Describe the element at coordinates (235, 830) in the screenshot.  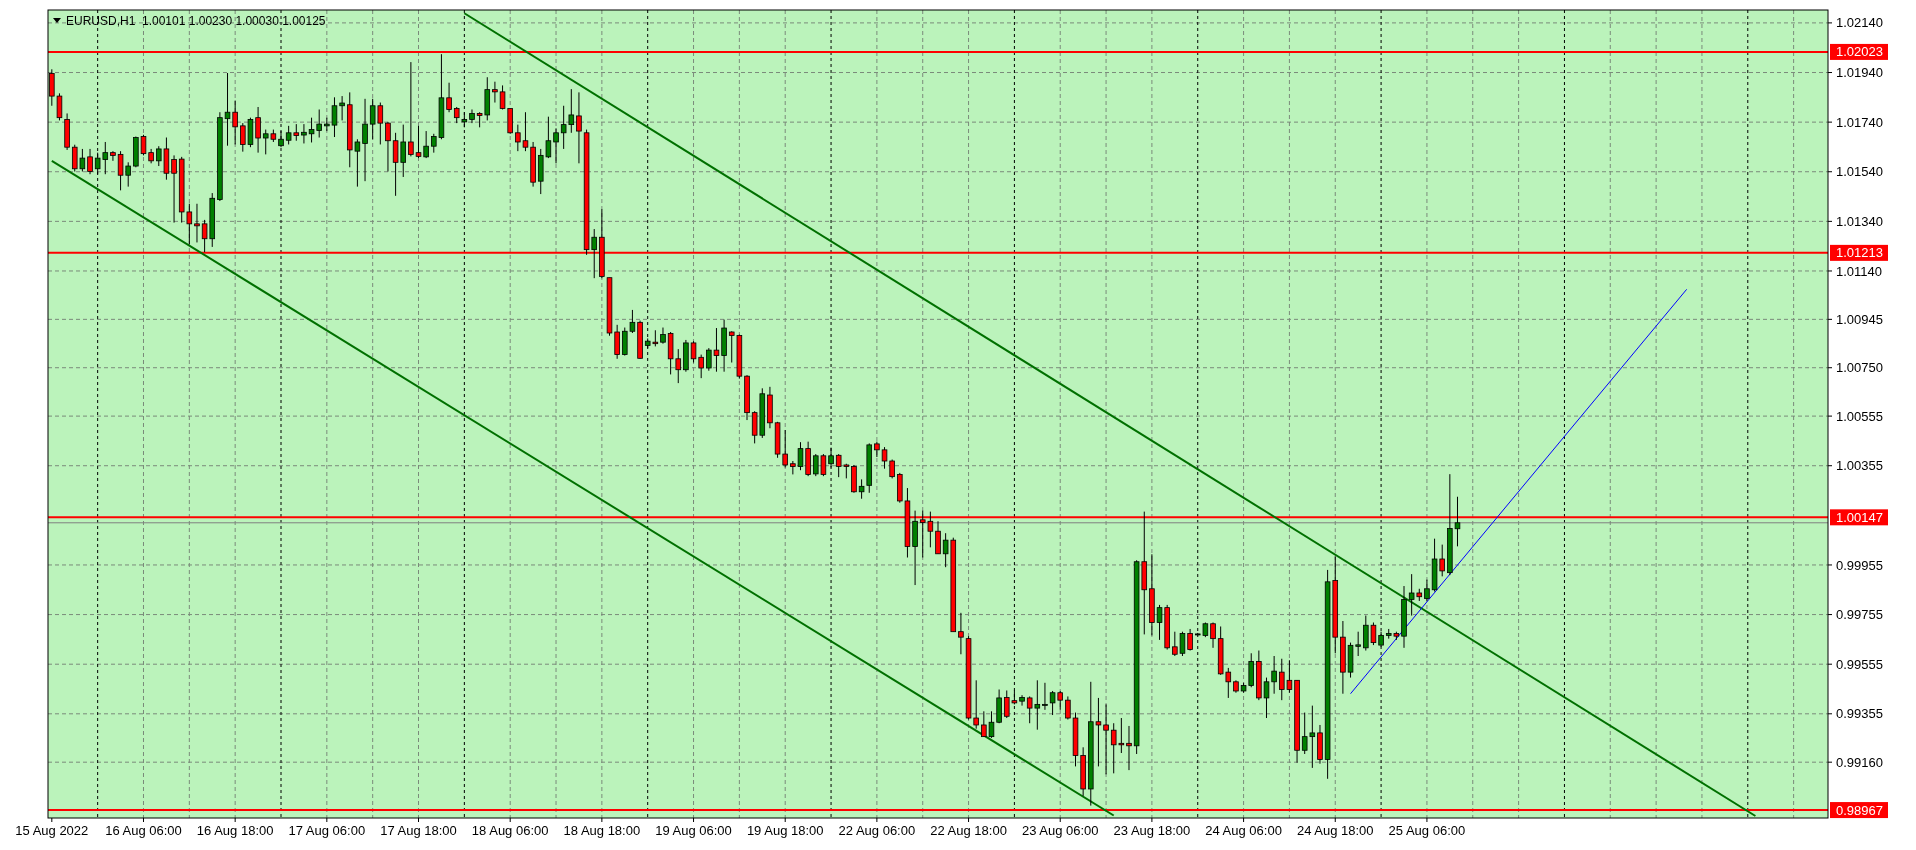
I see `x-tick-label: 16 Aug 18:00` at that location.